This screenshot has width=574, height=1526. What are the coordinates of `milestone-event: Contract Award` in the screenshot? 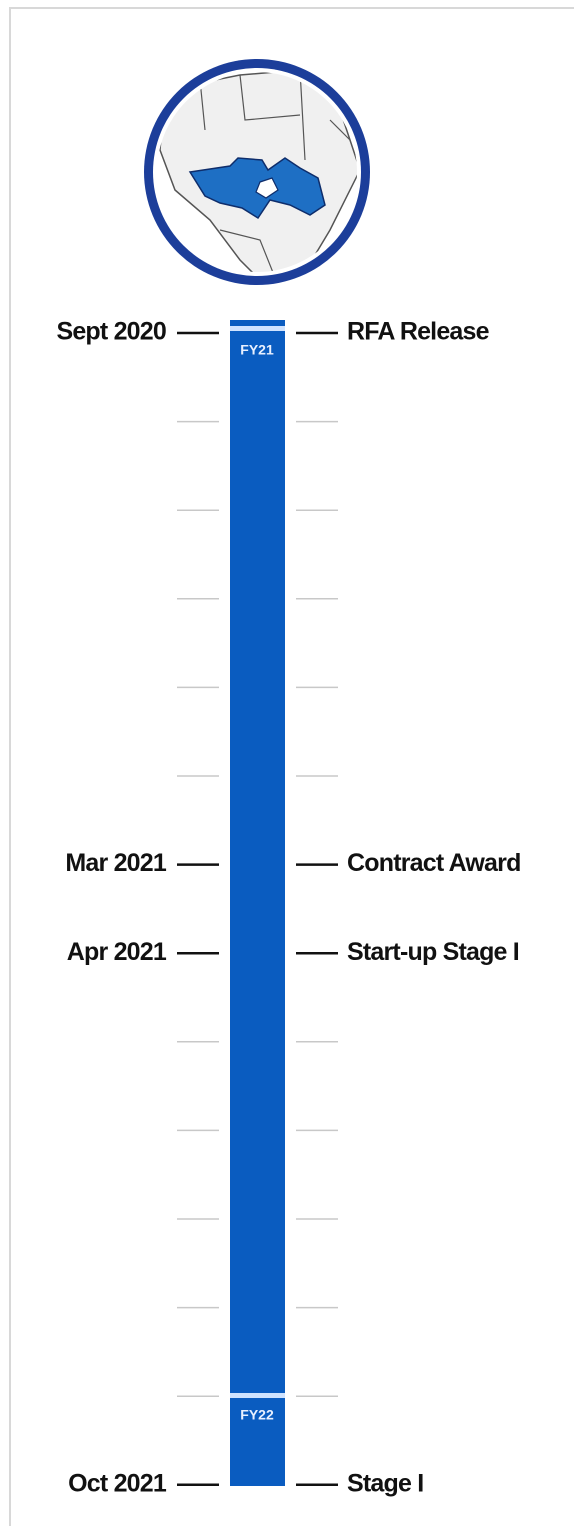 It's located at (434, 863).